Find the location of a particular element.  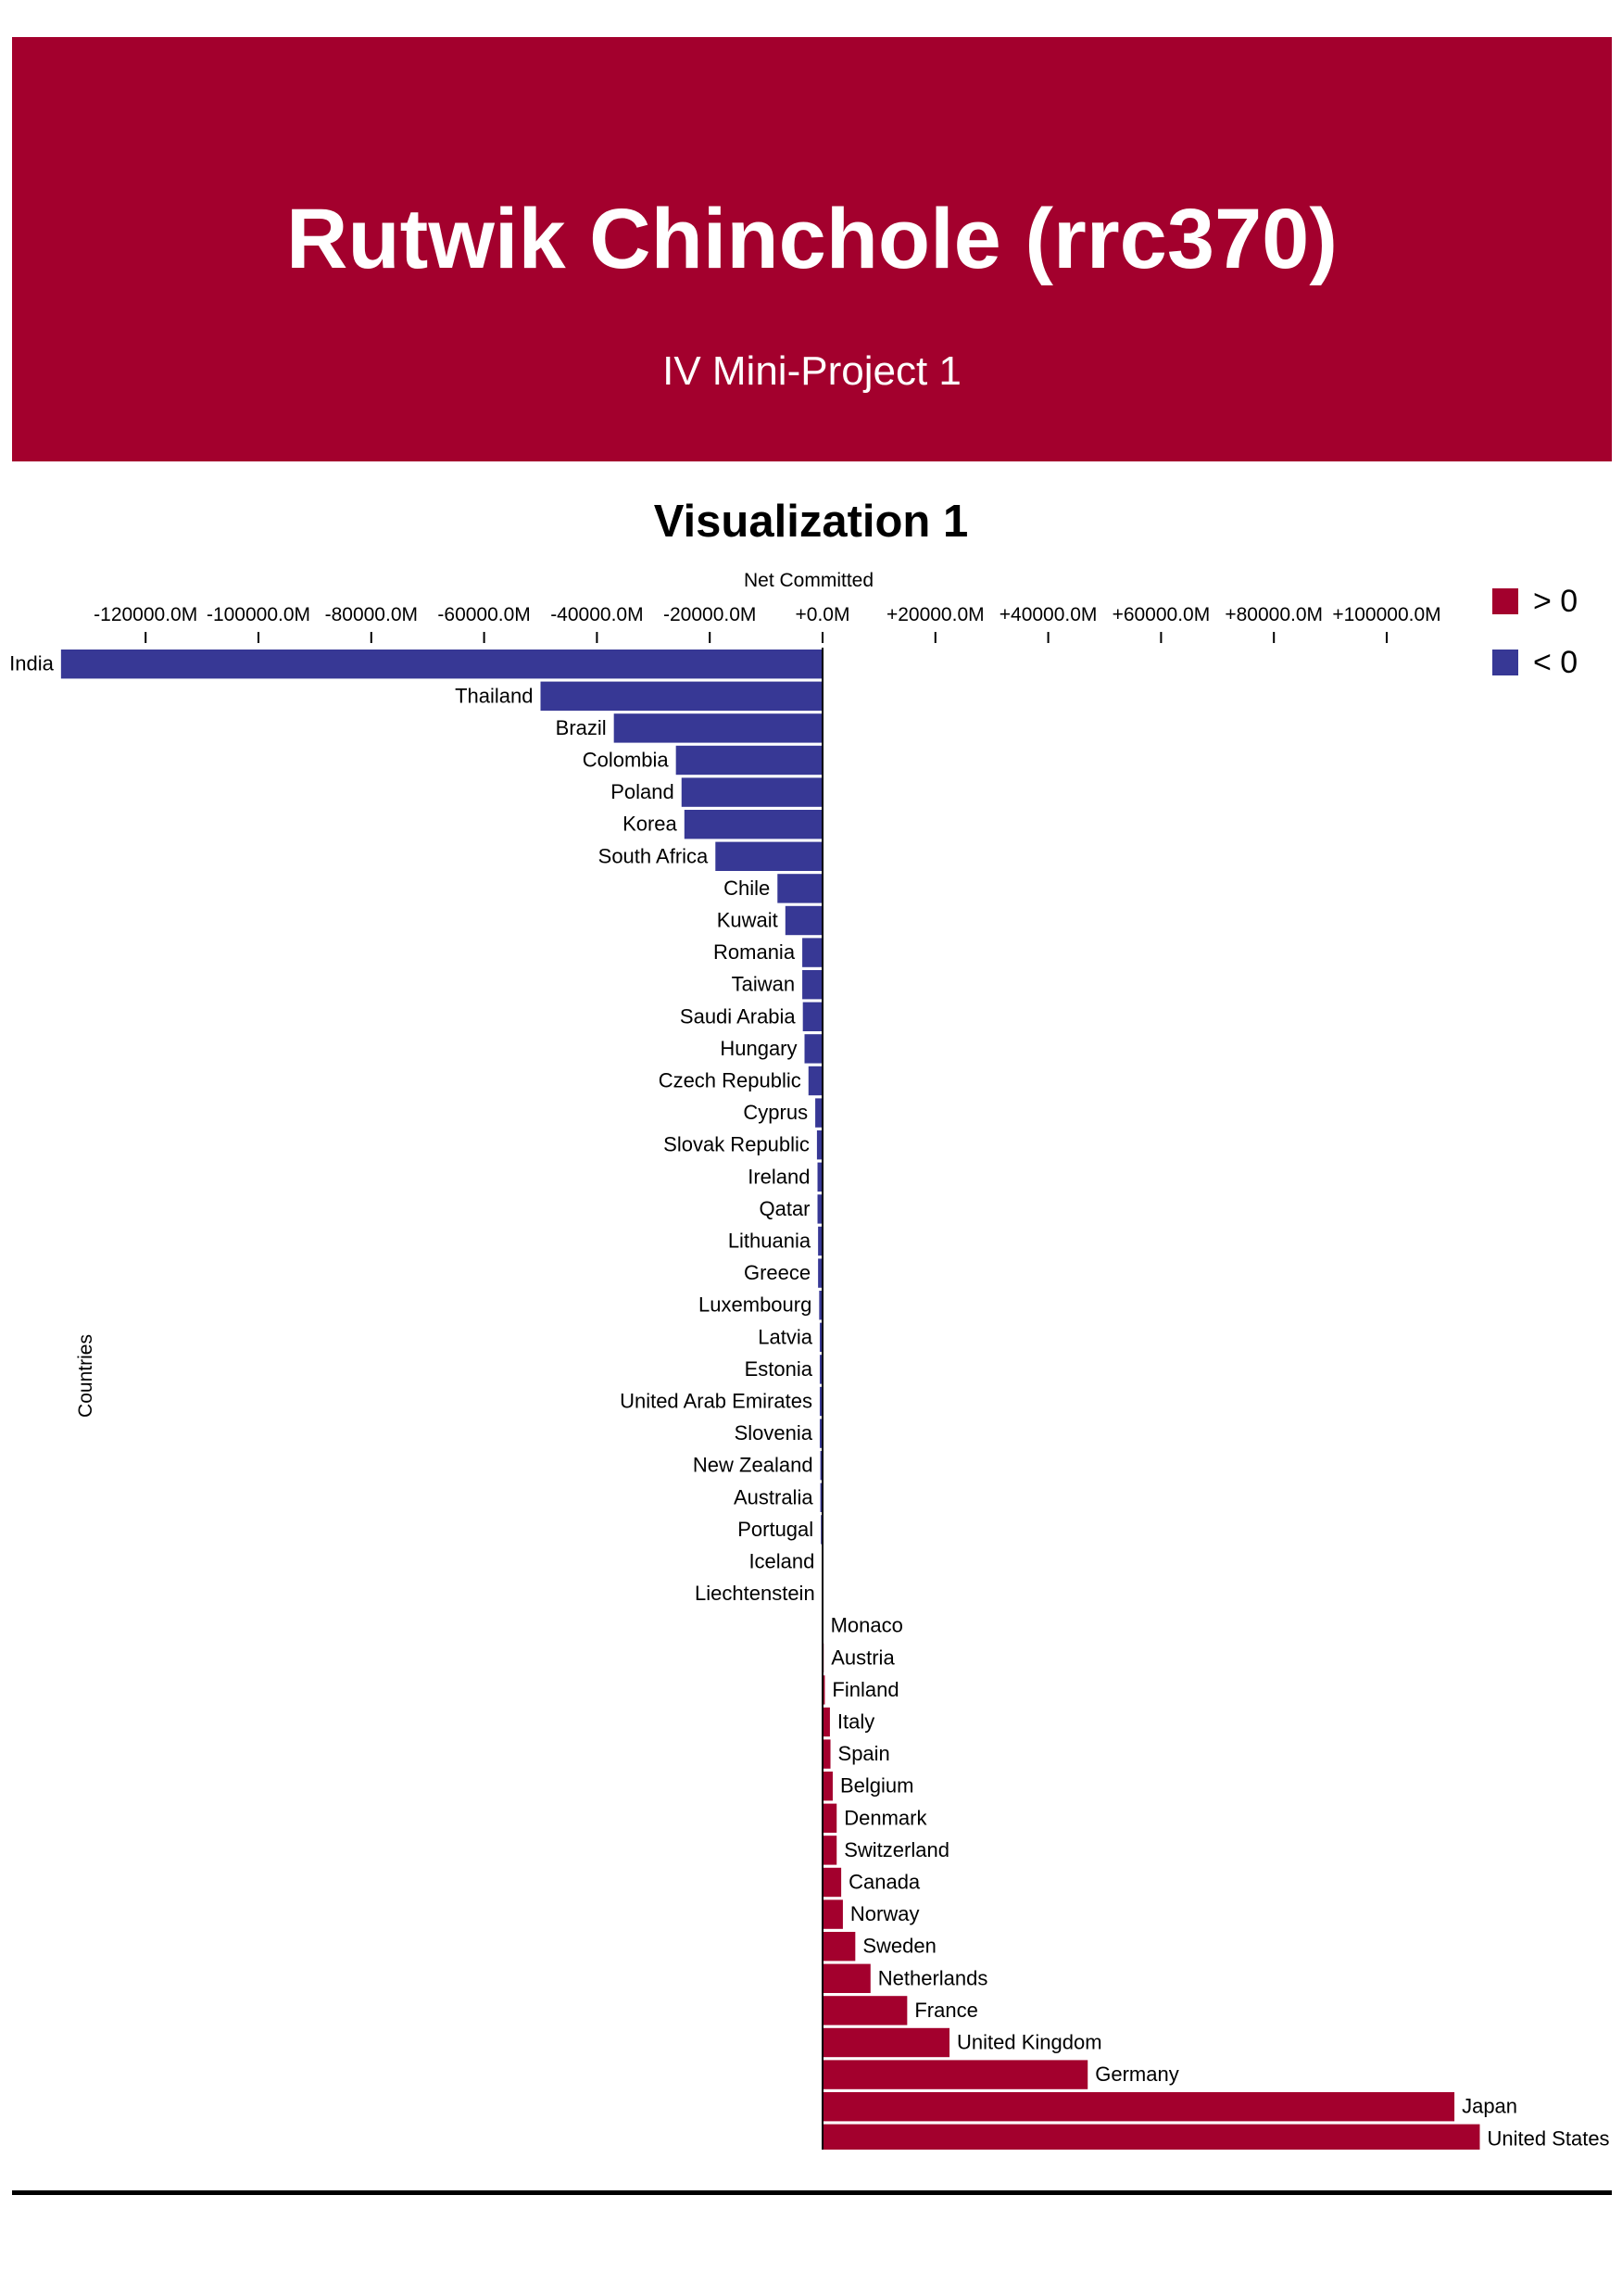

x-tick-label: +60000.0M is located at coordinates (1162, 614).